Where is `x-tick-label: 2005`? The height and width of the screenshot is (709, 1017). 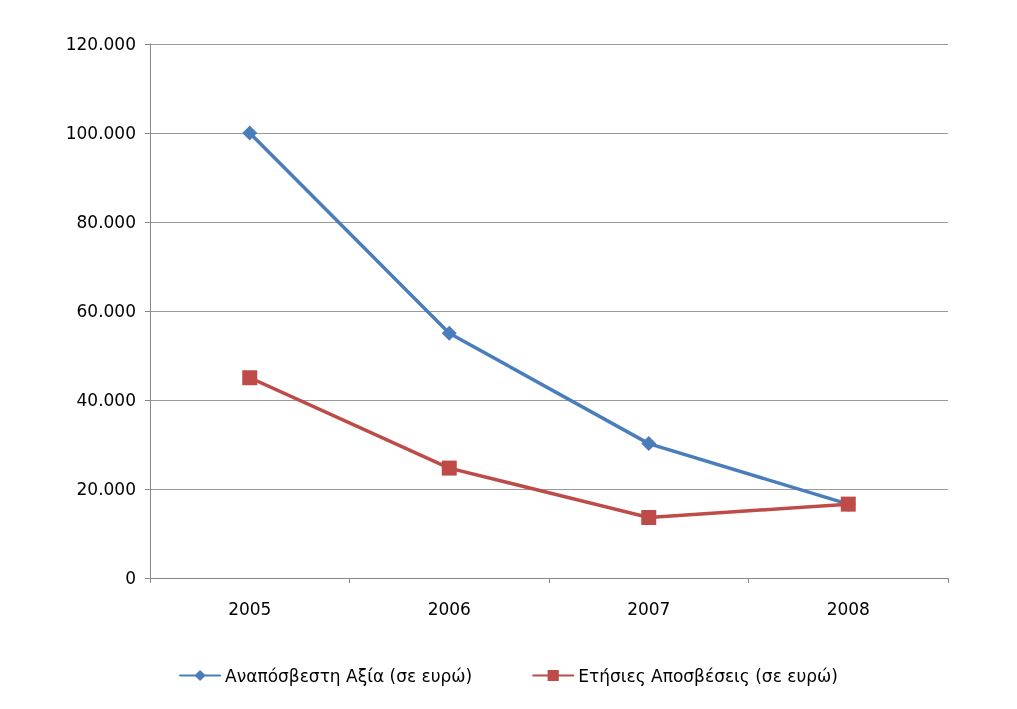 x-tick-label: 2005 is located at coordinates (250, 608).